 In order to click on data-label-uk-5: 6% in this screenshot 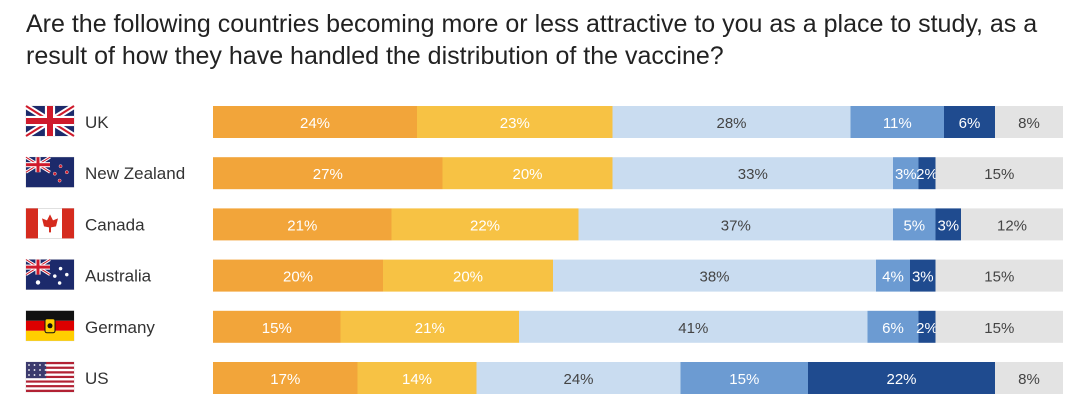, I will do `click(970, 123)`.